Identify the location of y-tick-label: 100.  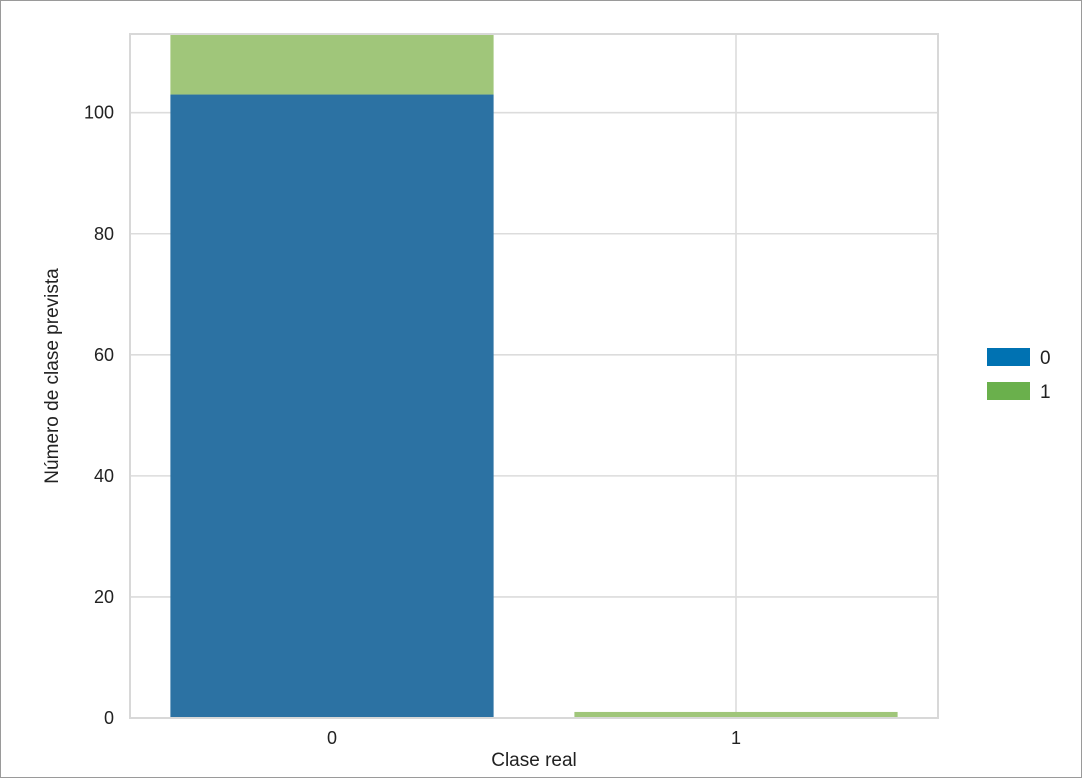
(99, 113).